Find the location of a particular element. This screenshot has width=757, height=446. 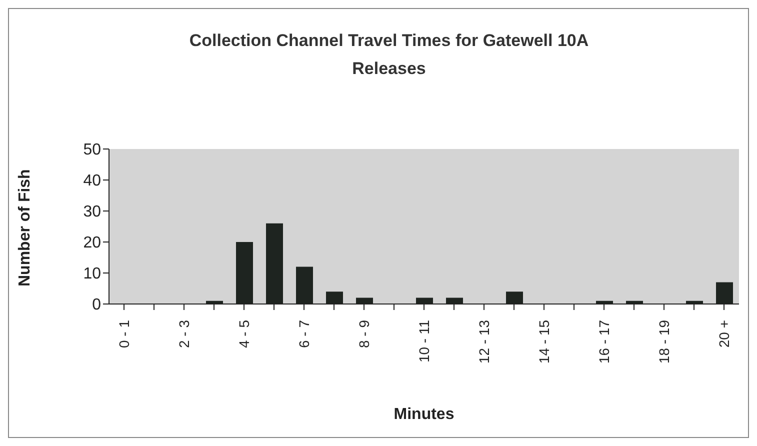

x-tick-label: 12 - 13 is located at coordinates (484, 342).